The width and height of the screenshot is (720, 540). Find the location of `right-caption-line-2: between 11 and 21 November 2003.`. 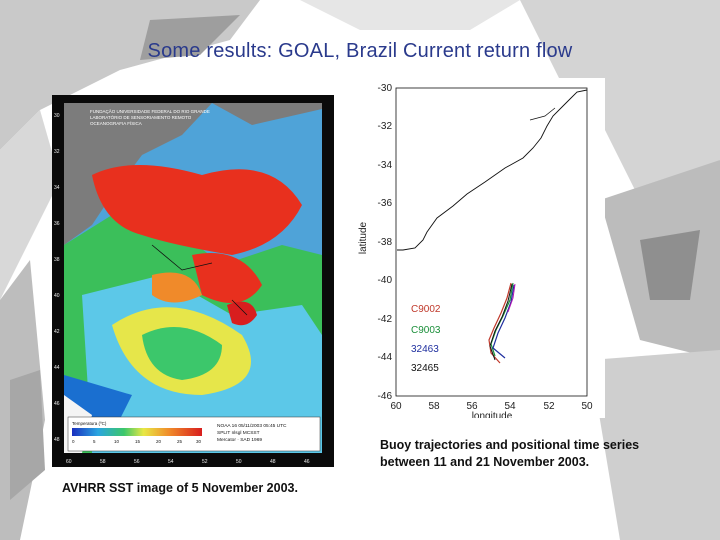

right-caption-line-2: between 11 and 21 November 2003. is located at coordinates (485, 462).